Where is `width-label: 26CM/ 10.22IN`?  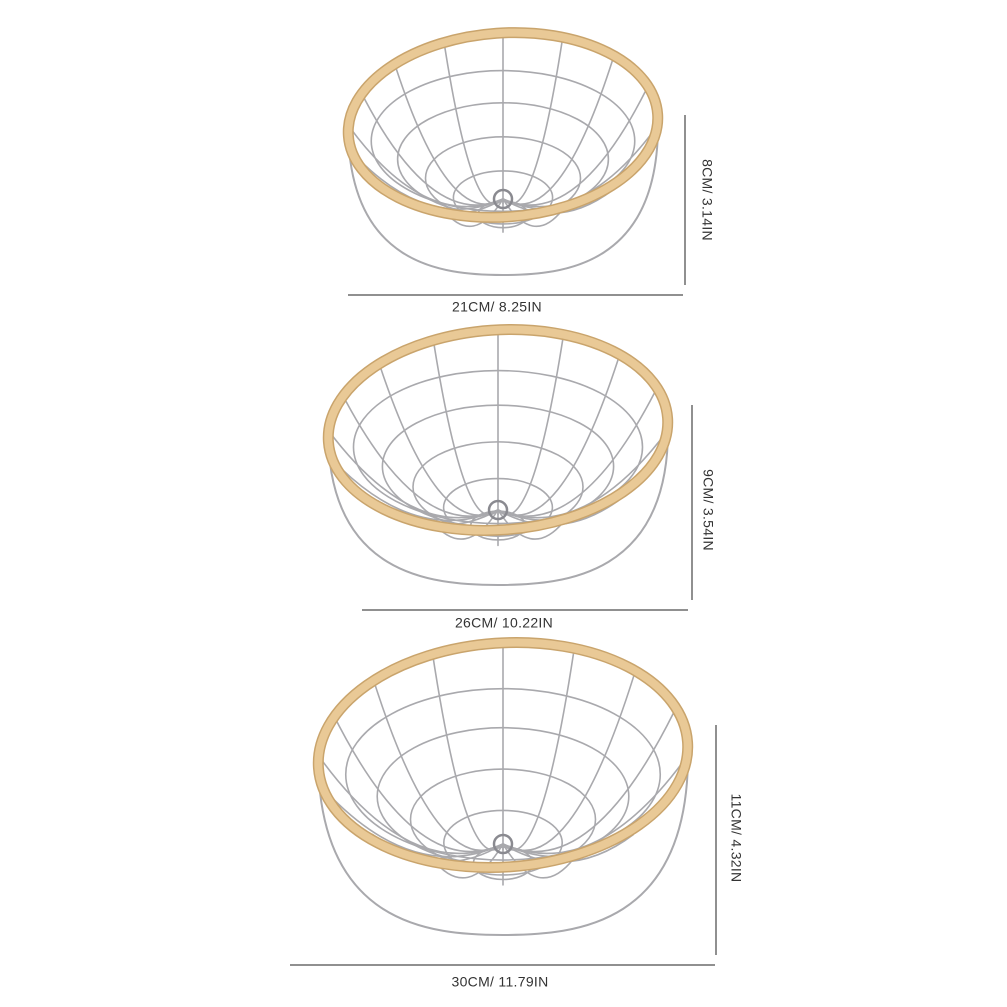 width-label: 26CM/ 10.22IN is located at coordinates (504, 623).